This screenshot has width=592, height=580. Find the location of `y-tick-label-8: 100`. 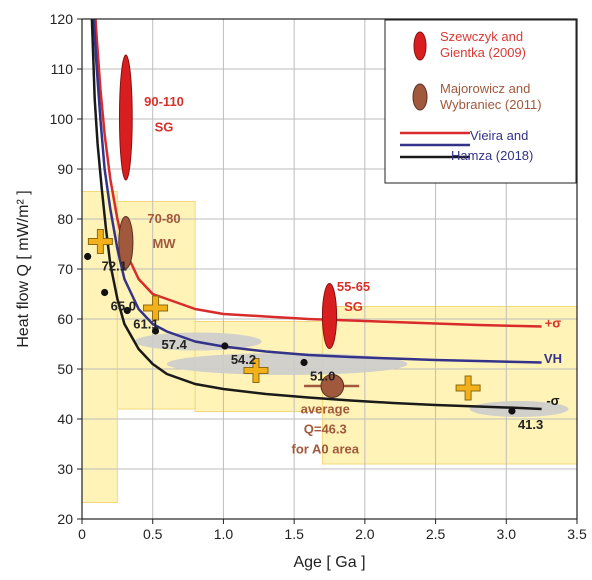

y-tick-label-8: 100 is located at coordinates (62, 119).